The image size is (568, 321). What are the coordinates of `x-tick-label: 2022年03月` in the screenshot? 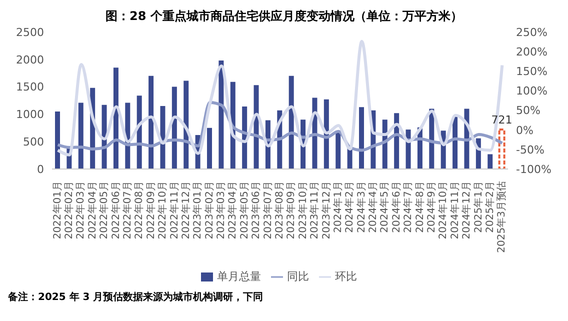 It's located at (80, 210).